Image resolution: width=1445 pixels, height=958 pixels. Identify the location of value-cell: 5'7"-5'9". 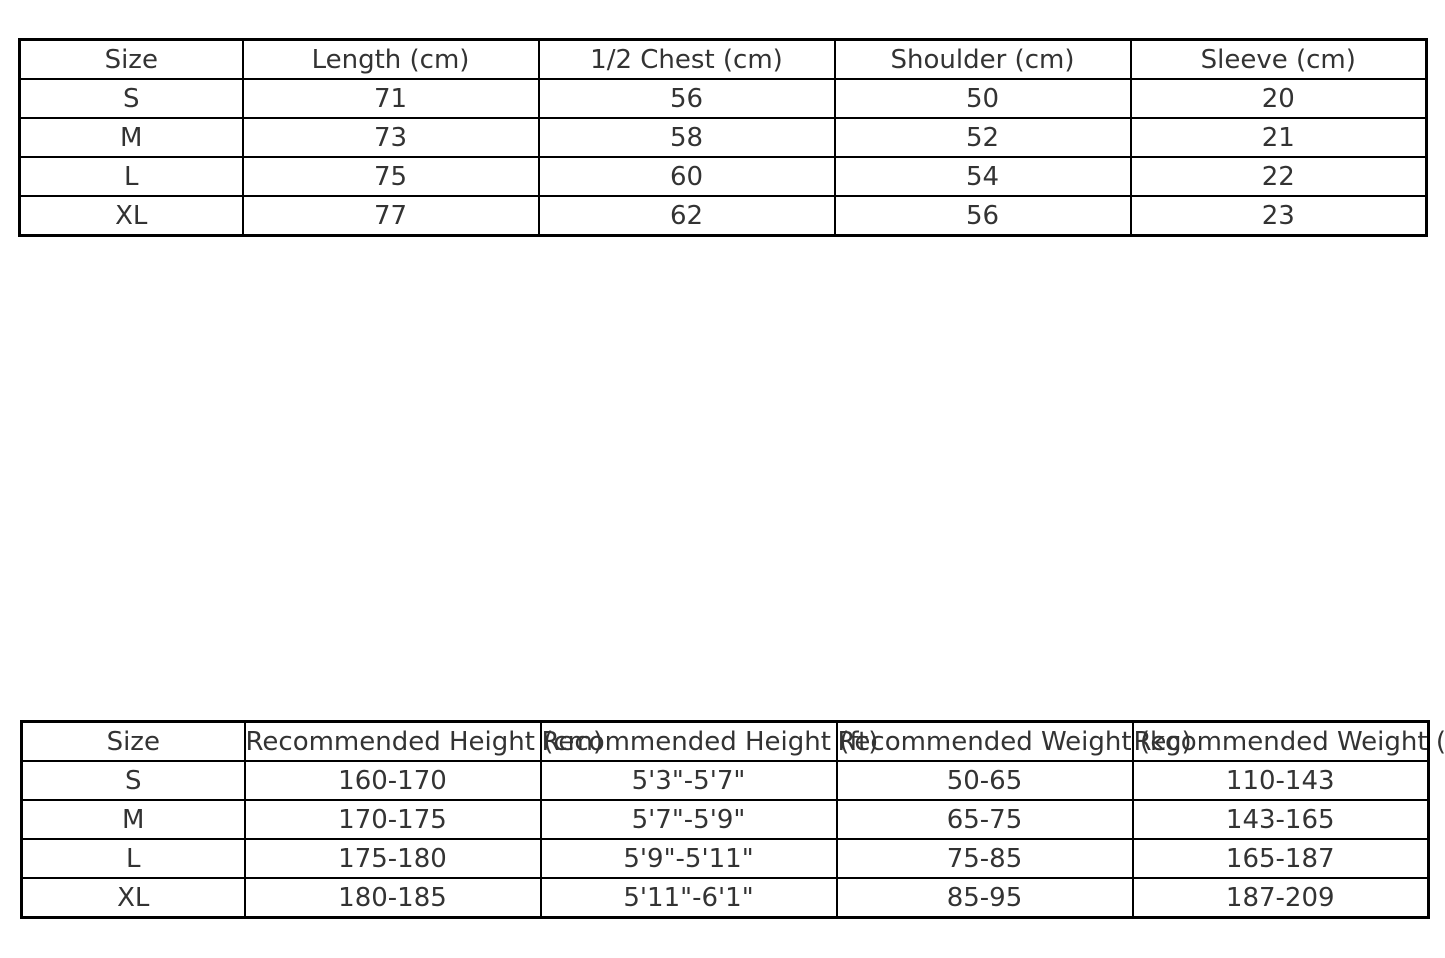
(688, 819).